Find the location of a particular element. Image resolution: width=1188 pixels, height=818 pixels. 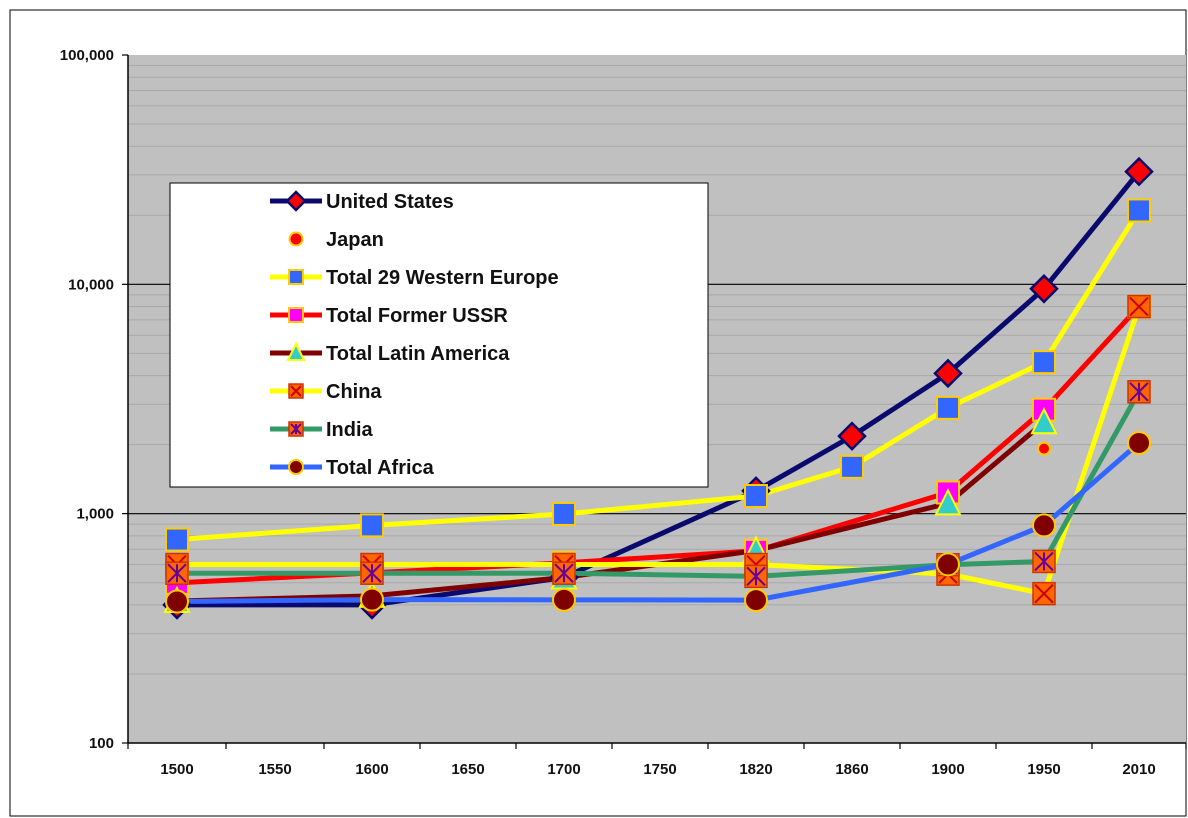

legend-label-china: China is located at coordinates (354, 392).